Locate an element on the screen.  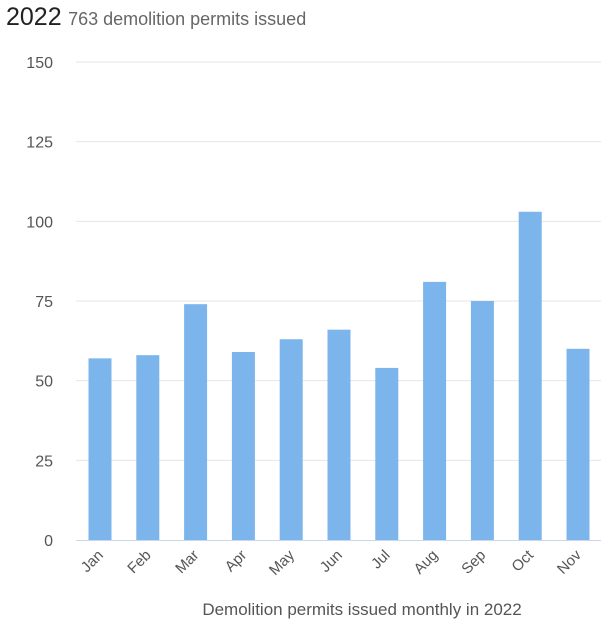
y-tick-label: 25 is located at coordinates (44, 461).